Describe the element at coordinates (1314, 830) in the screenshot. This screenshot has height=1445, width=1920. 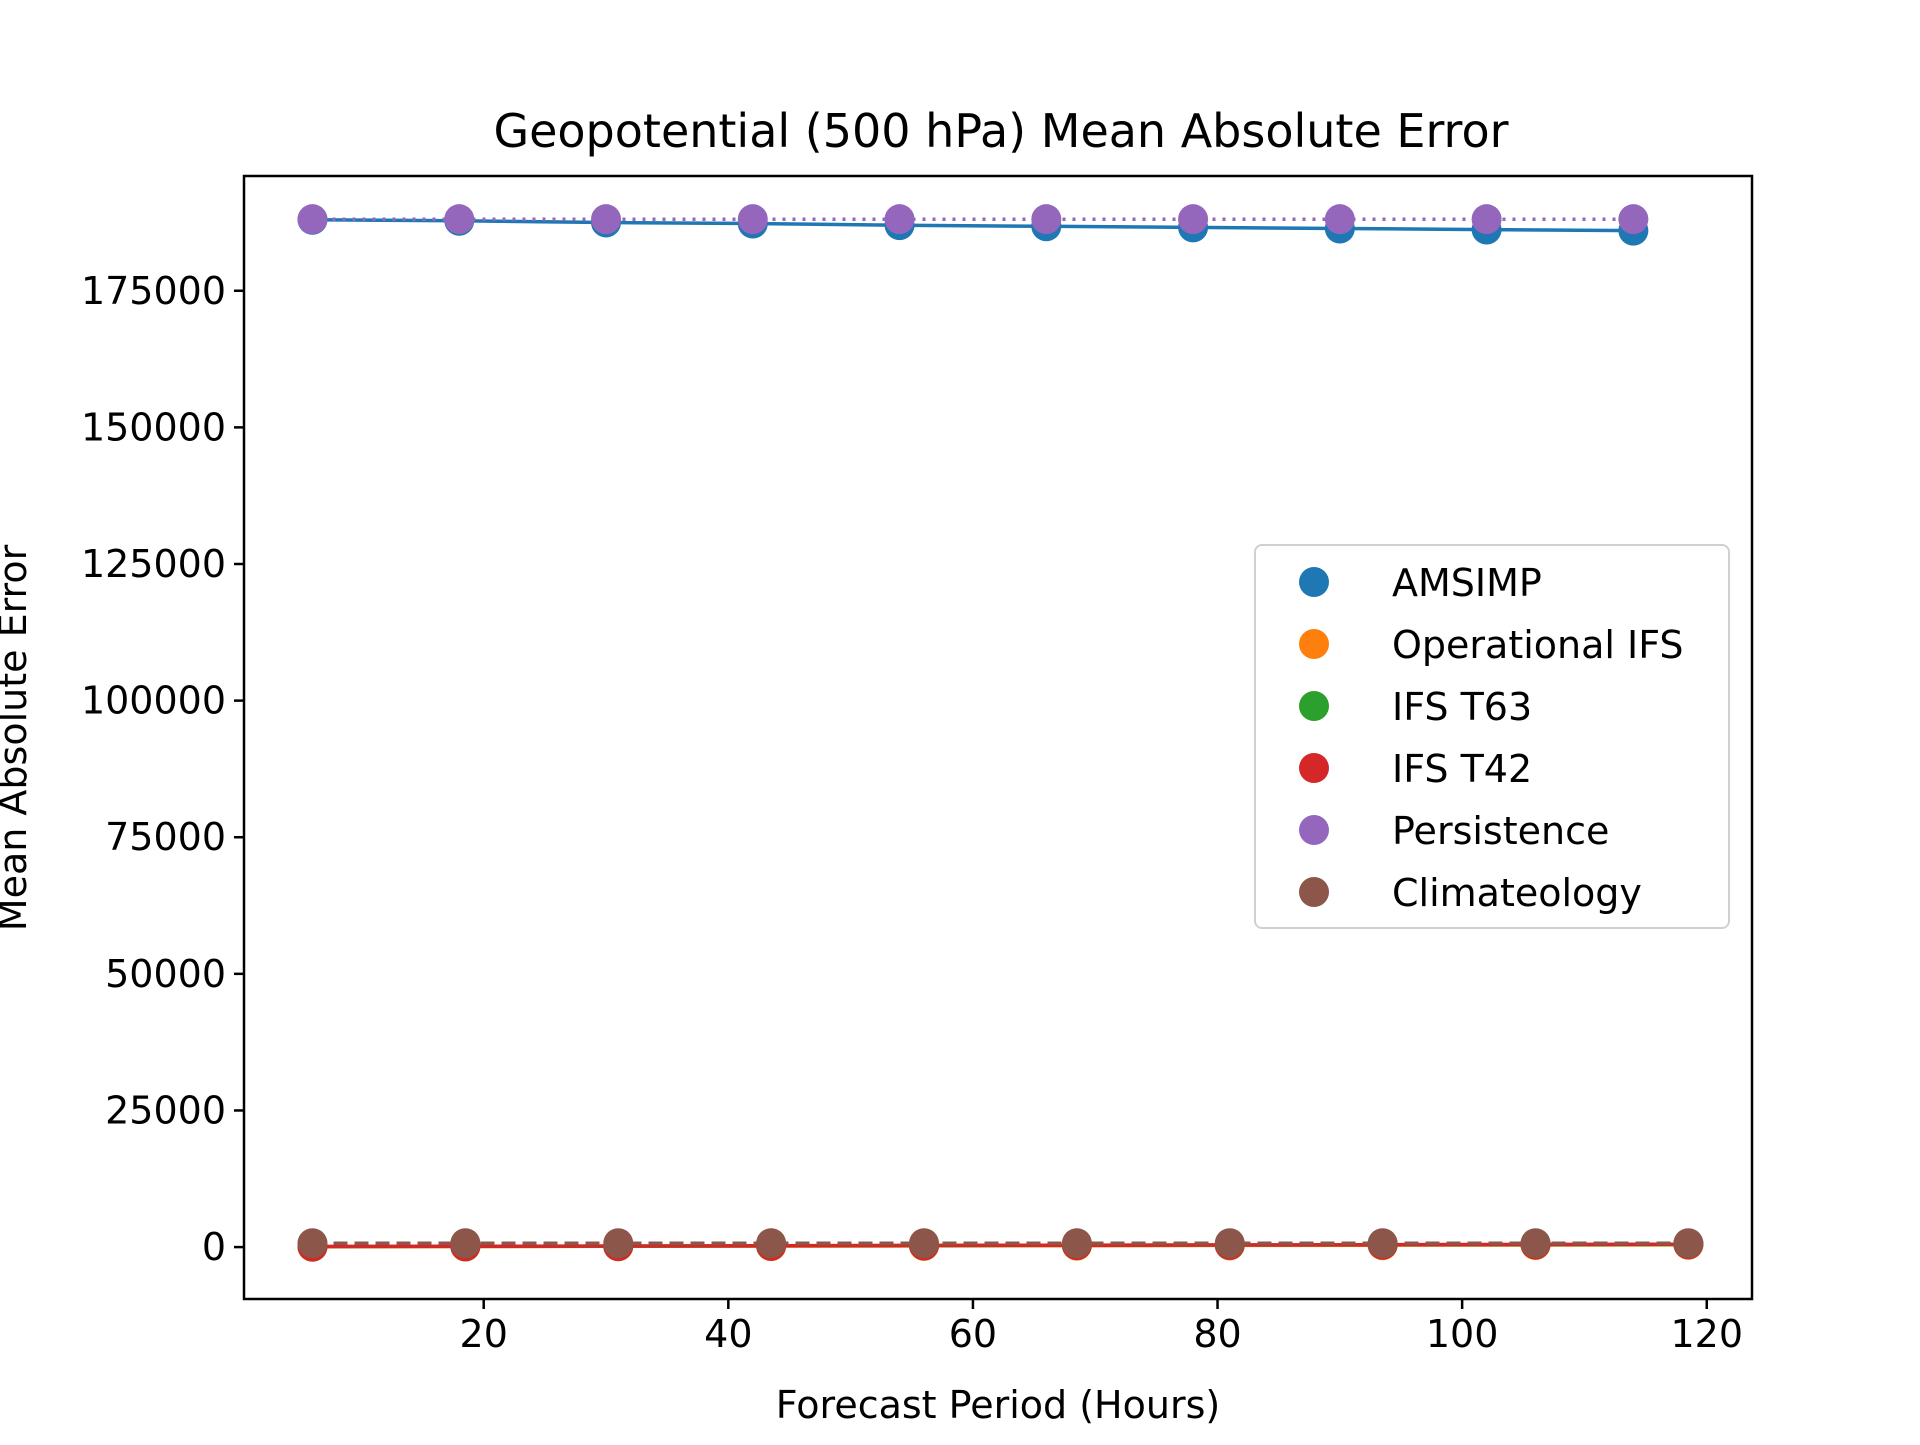
I see `legend-marker-persistence` at that location.